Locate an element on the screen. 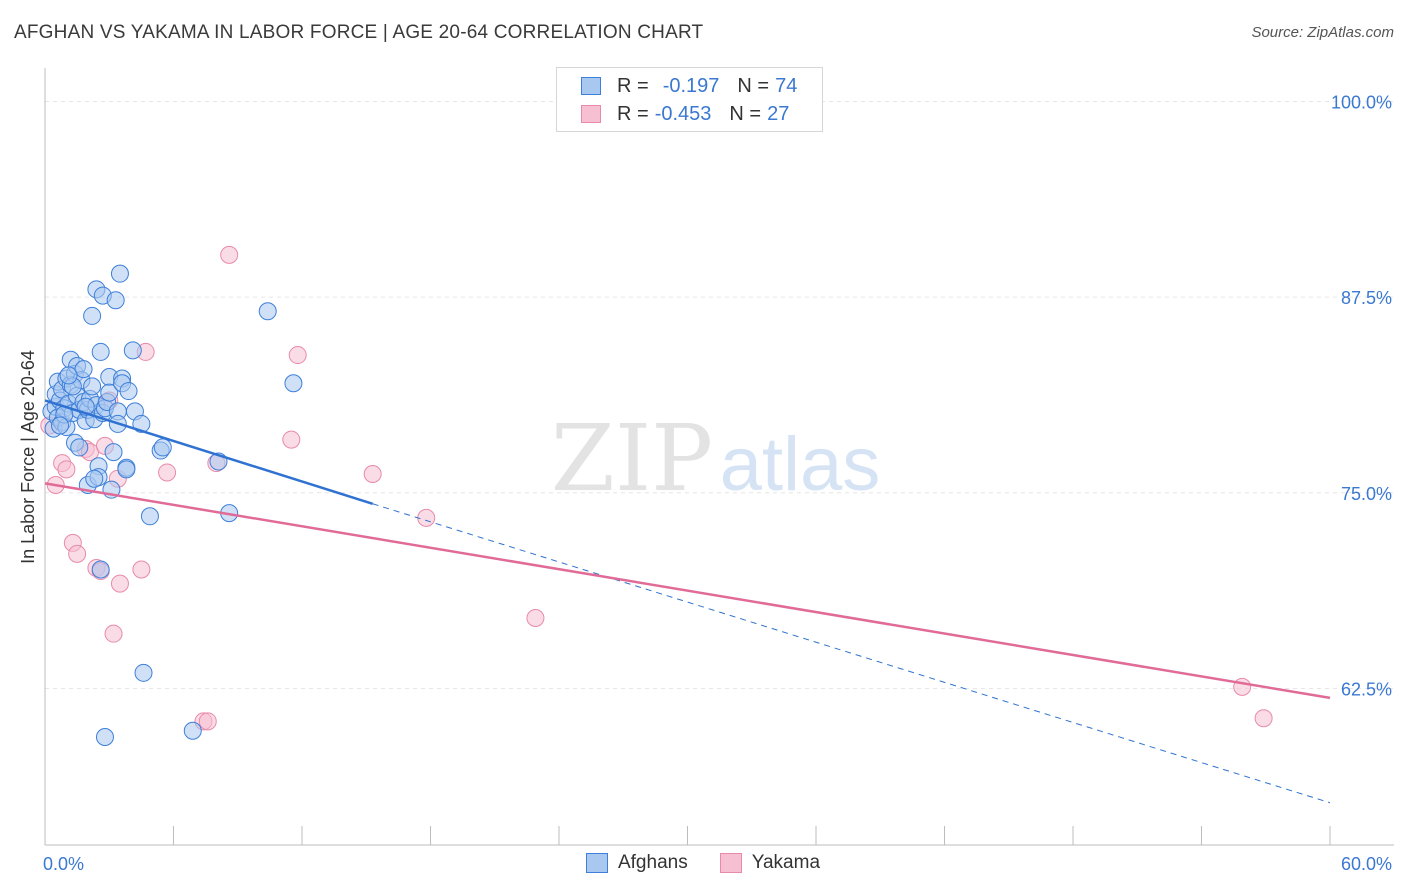  legend-r-value: -0.197 is located at coordinates (691, 85).